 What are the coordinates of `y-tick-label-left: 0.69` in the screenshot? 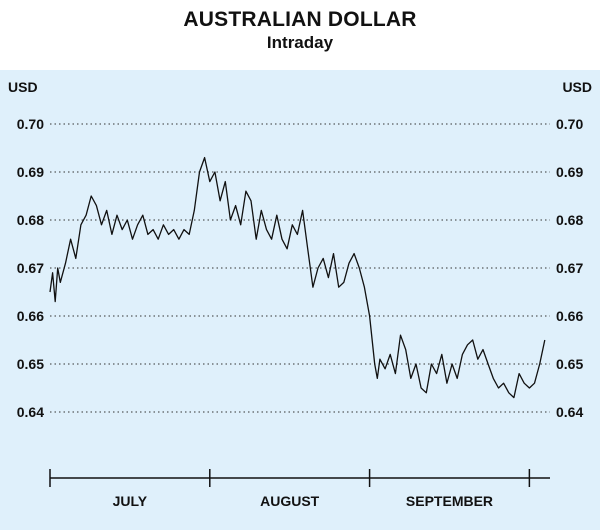 It's located at (30, 172).